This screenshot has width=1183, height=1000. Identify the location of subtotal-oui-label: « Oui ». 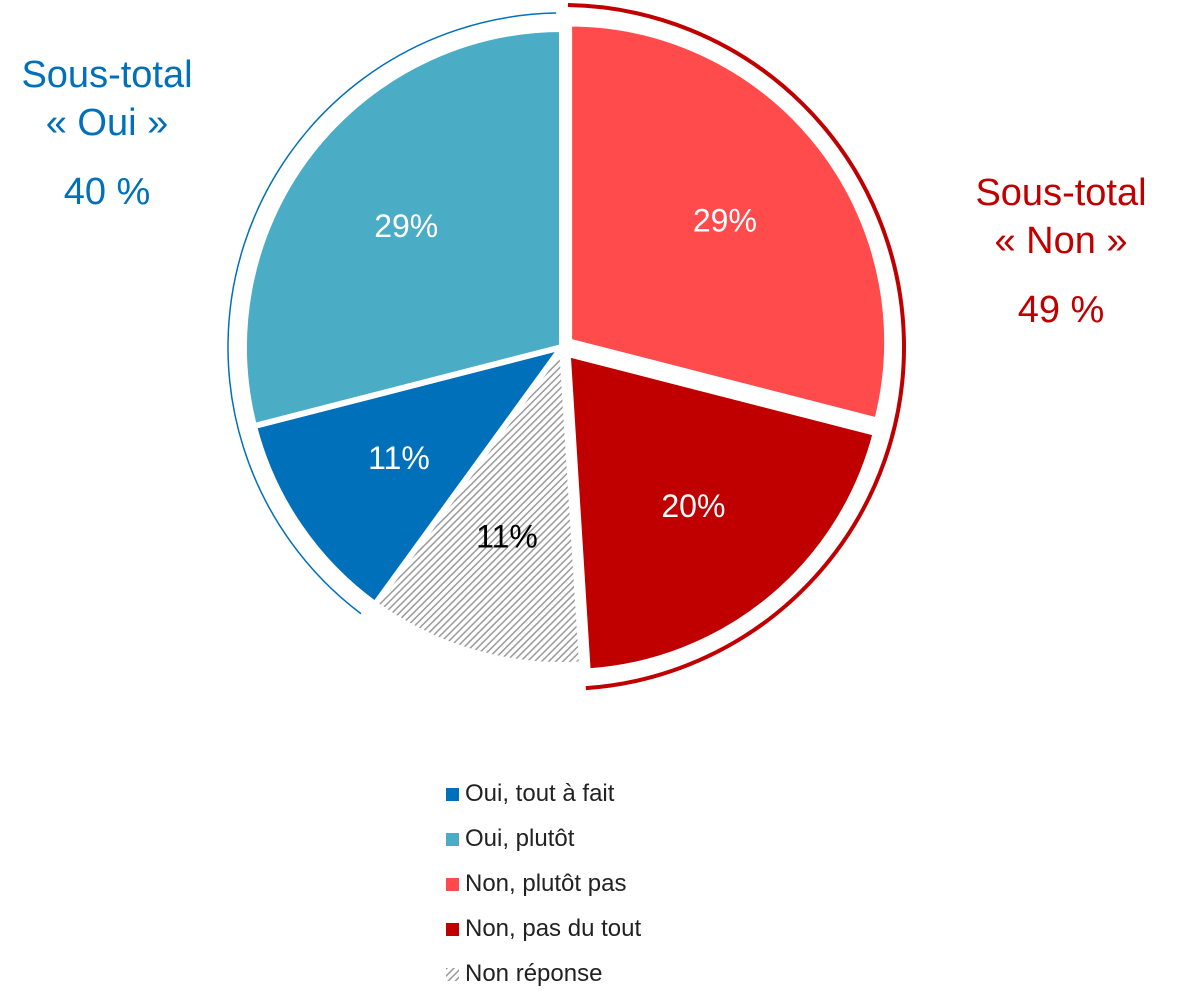
(107, 122).